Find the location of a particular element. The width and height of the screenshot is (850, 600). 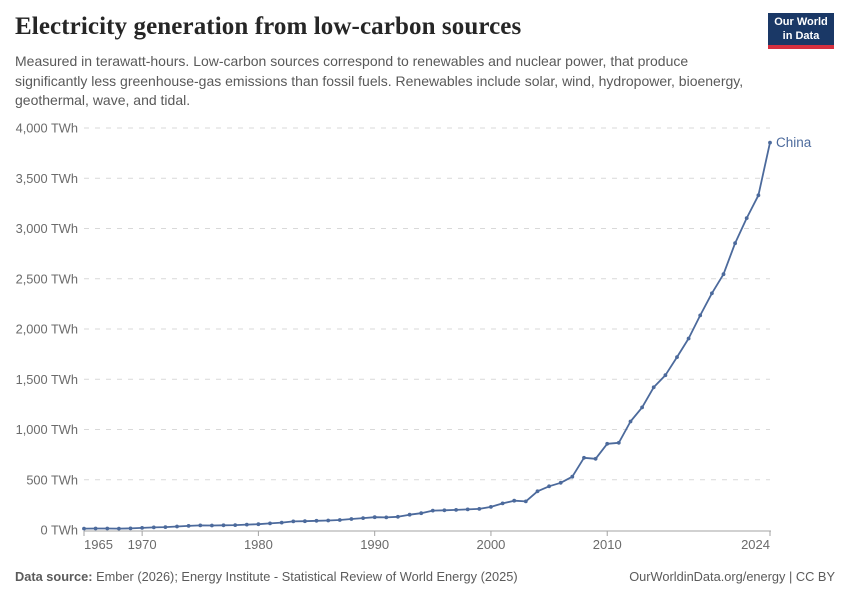

y-axis-label: 4,000 TWh is located at coordinates (47, 128).